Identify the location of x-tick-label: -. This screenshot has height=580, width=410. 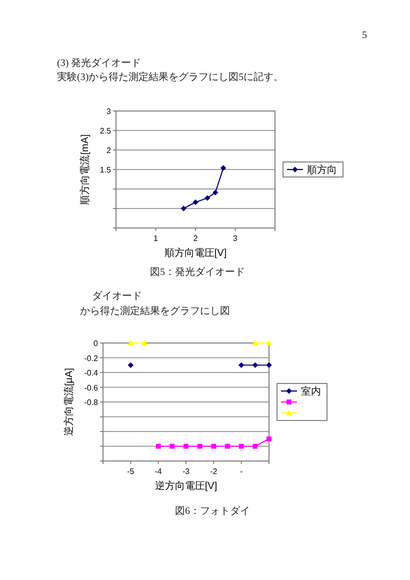
(241, 471).